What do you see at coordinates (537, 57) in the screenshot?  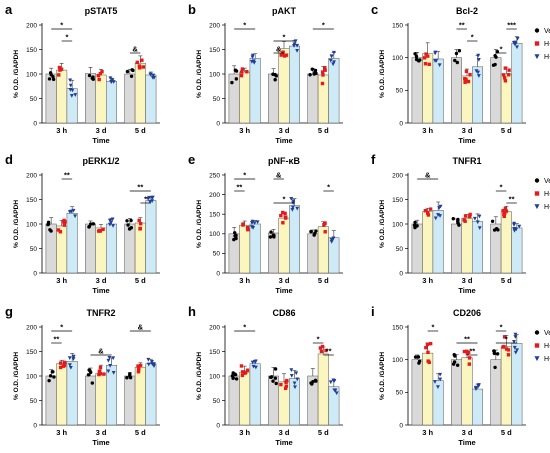 I see `triangle-down-marker-icon` at bounding box center [537, 57].